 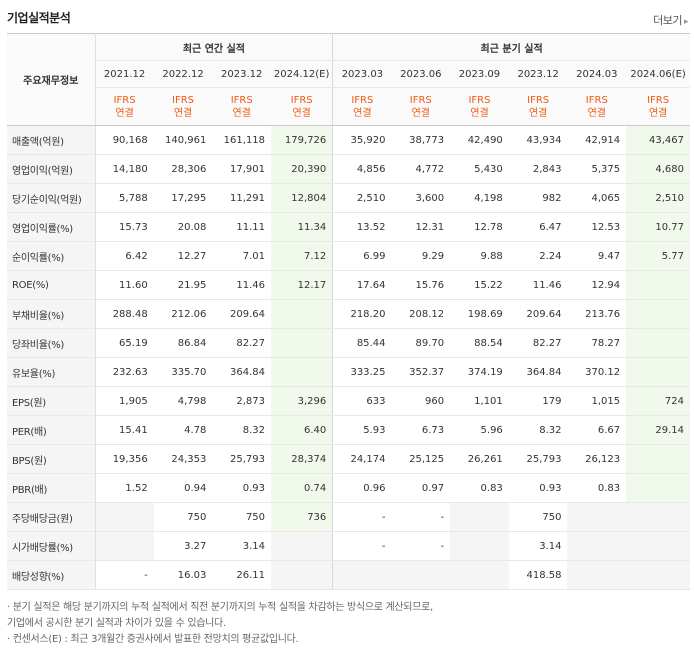 What do you see at coordinates (362, 488) in the screenshot?
I see `table-cell: 0.96` at bounding box center [362, 488].